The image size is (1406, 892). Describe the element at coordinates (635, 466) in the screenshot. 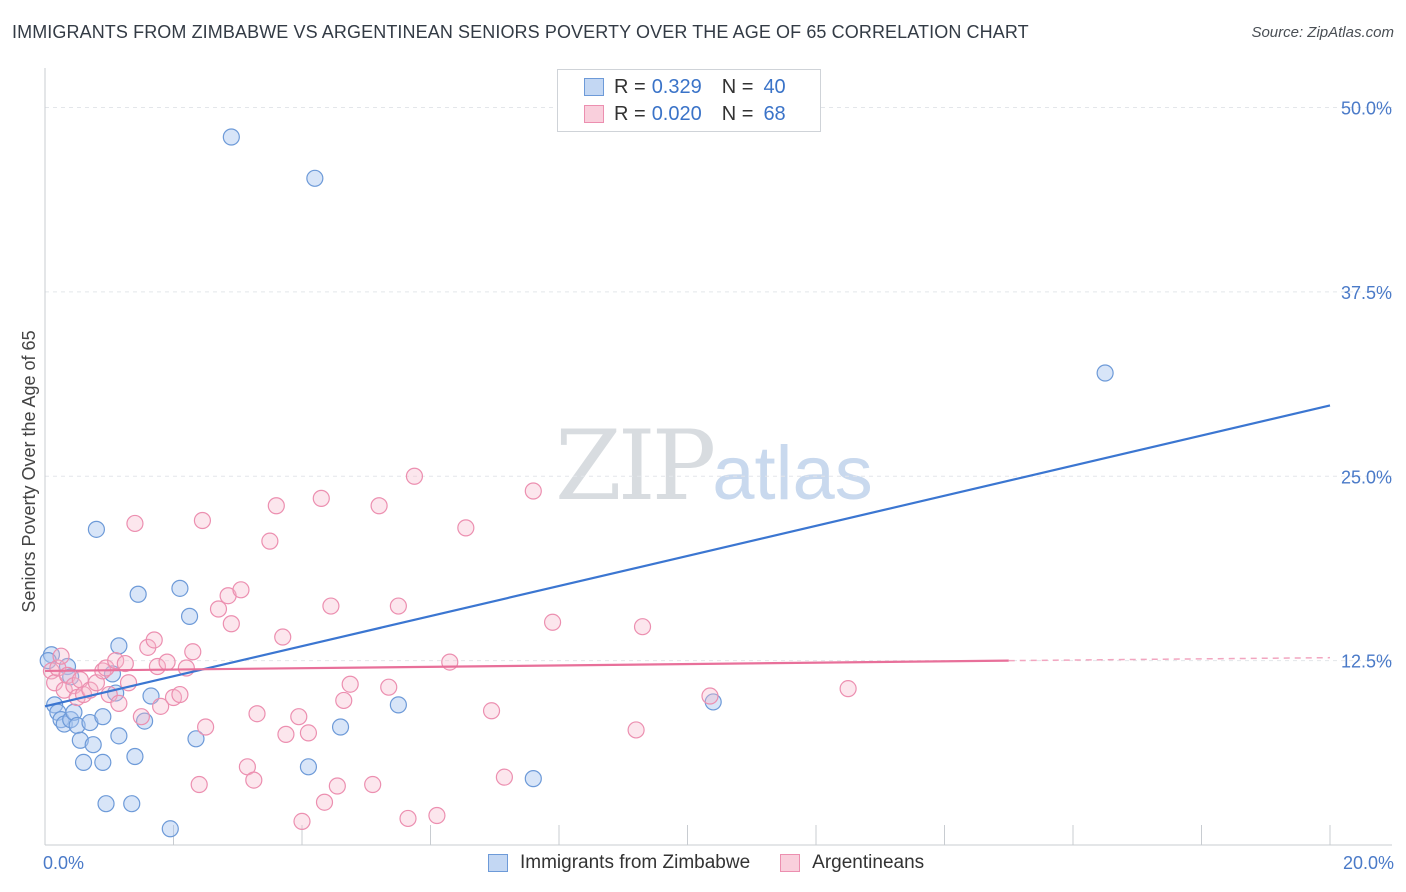

I see `watermark-zip: ZIP` at that location.